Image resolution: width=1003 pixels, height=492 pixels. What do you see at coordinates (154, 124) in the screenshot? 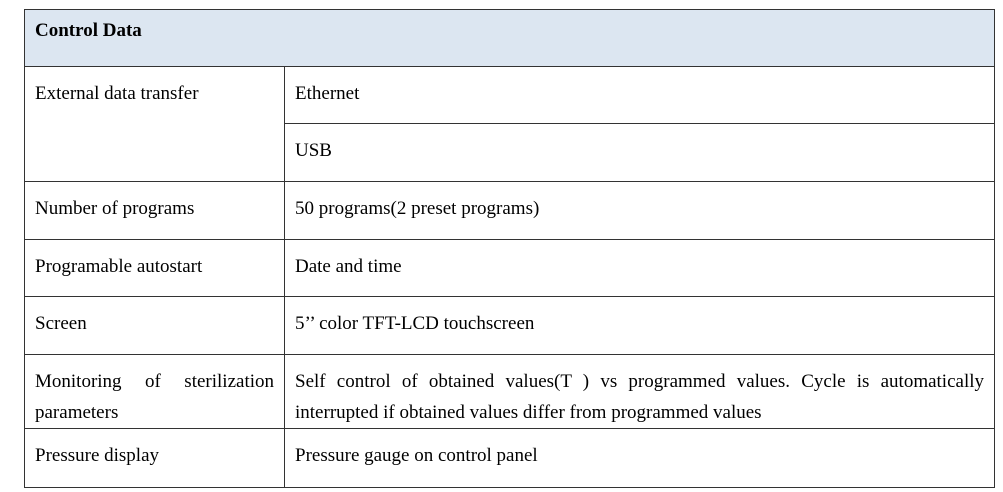
I see `row-label: External data transfer` at bounding box center [154, 124].